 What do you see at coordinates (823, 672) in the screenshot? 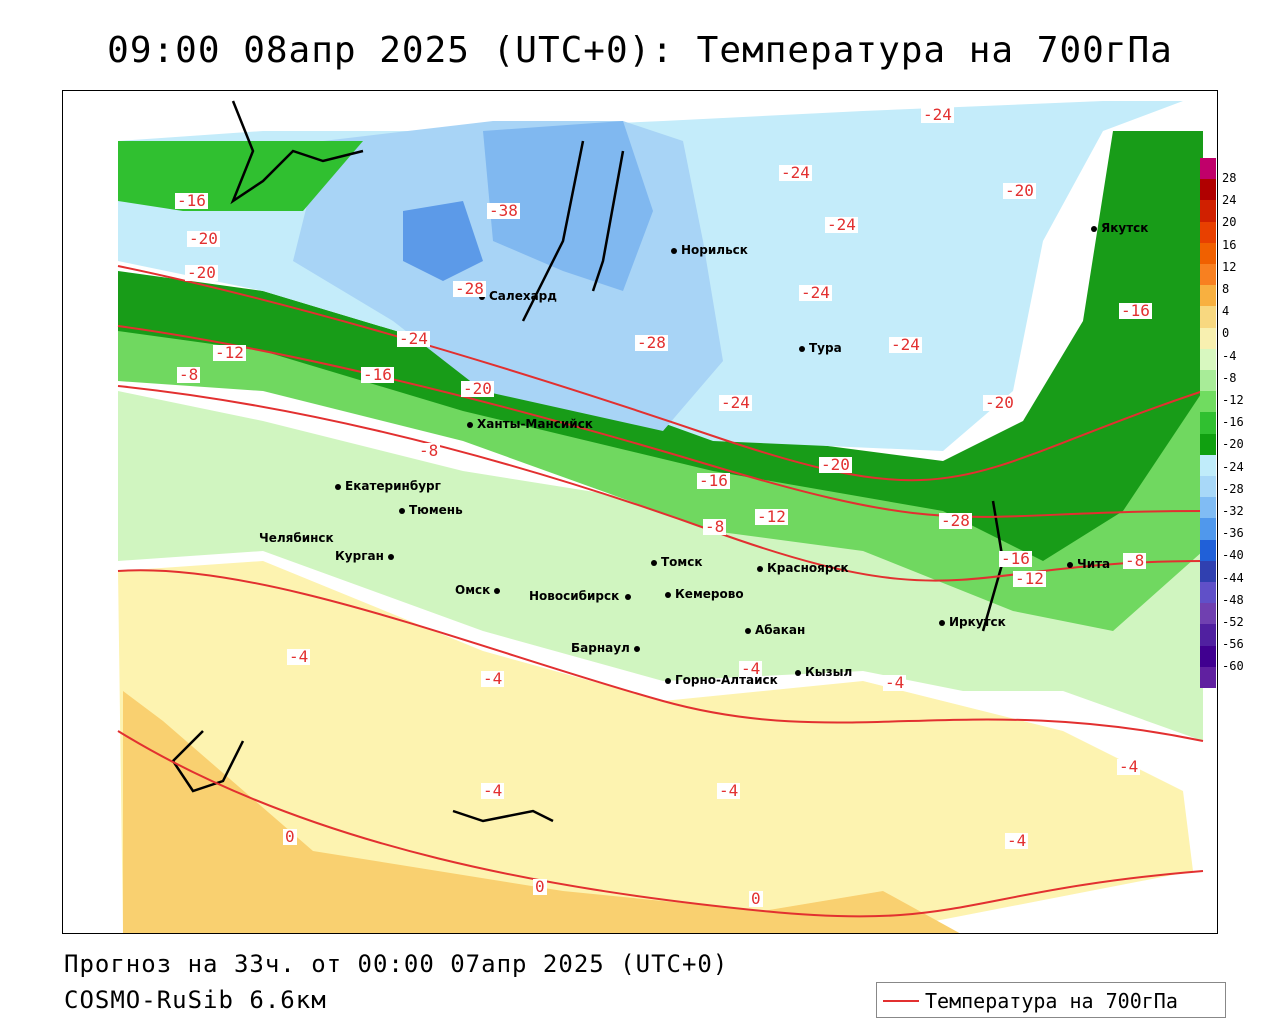
I see `city-kyzyl: Кызыл` at bounding box center [823, 672].